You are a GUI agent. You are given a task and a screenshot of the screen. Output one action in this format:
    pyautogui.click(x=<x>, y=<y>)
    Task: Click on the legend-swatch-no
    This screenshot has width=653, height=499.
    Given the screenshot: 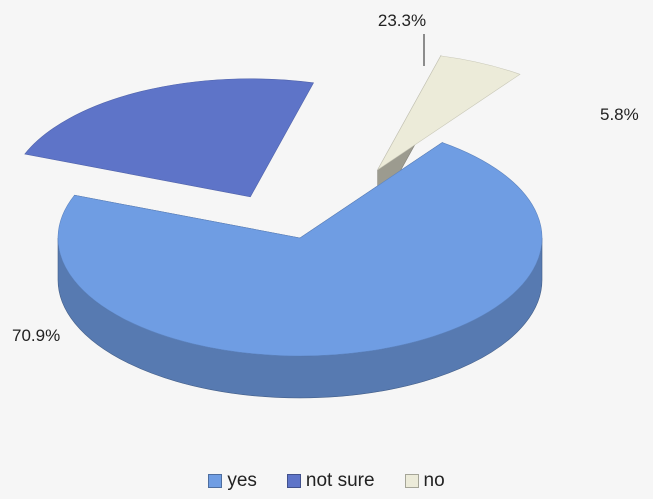 What is the action you would take?
    pyautogui.click(x=411, y=481)
    